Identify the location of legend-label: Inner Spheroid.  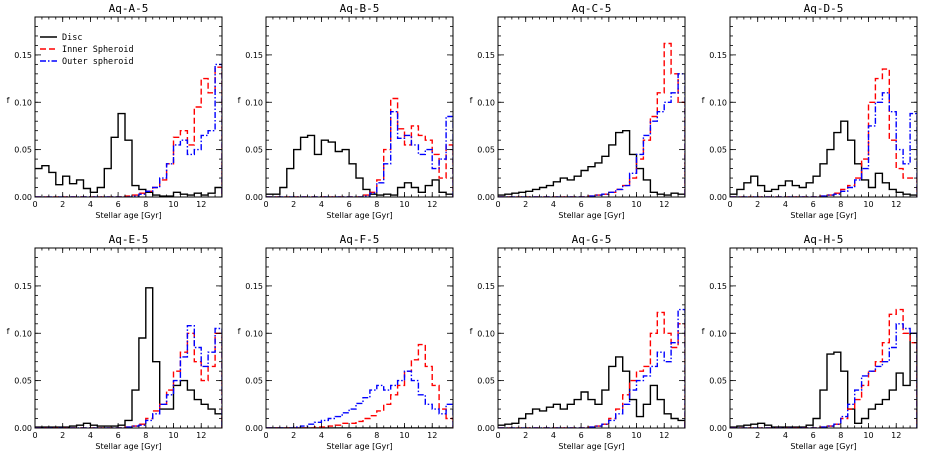
(98, 50).